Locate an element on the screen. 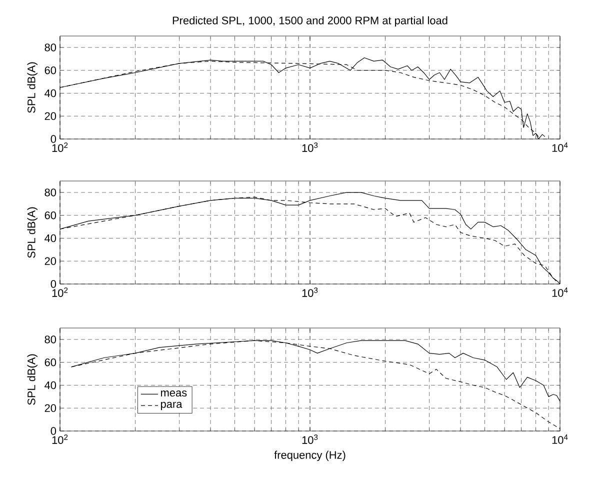 This screenshot has height=483, width=589. legend-label: meas is located at coordinates (174, 393).